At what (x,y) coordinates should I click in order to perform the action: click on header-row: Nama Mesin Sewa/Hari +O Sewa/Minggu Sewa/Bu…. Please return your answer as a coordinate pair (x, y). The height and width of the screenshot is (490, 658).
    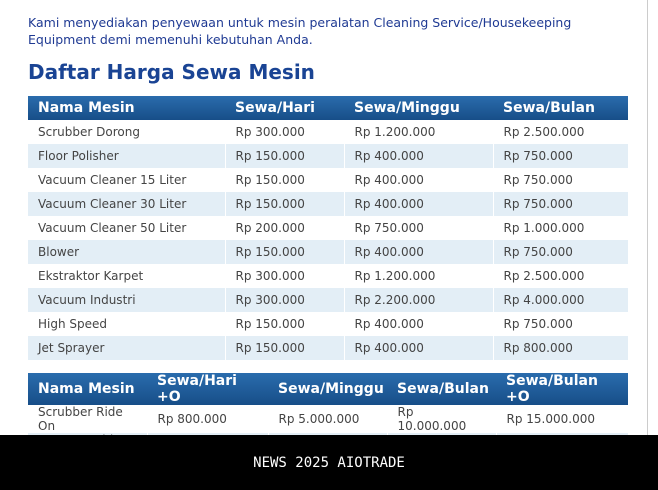
    Looking at the image, I should click on (328, 389).